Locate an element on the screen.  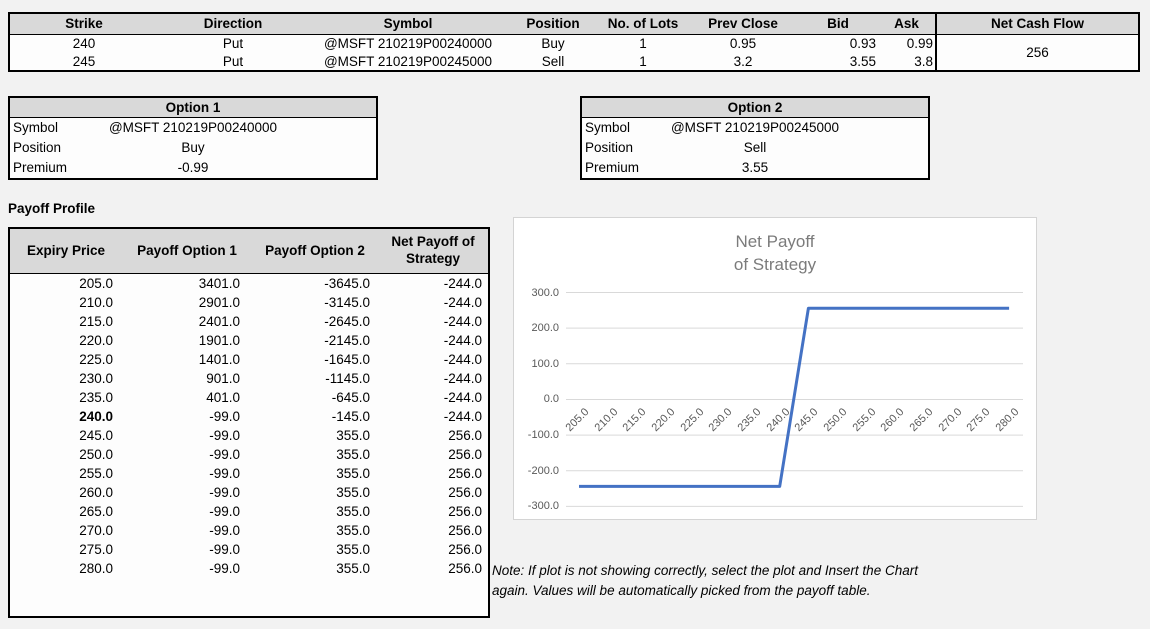
payoff-cell-r13-c1: -99.0 is located at coordinates (224, 530).